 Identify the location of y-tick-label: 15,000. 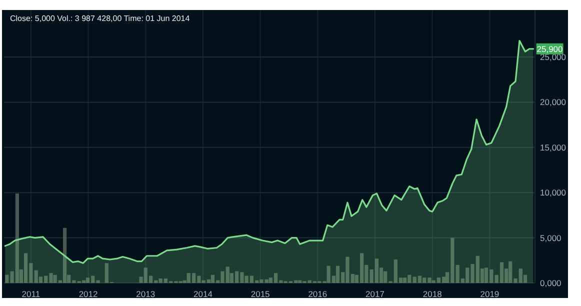
(553, 147).